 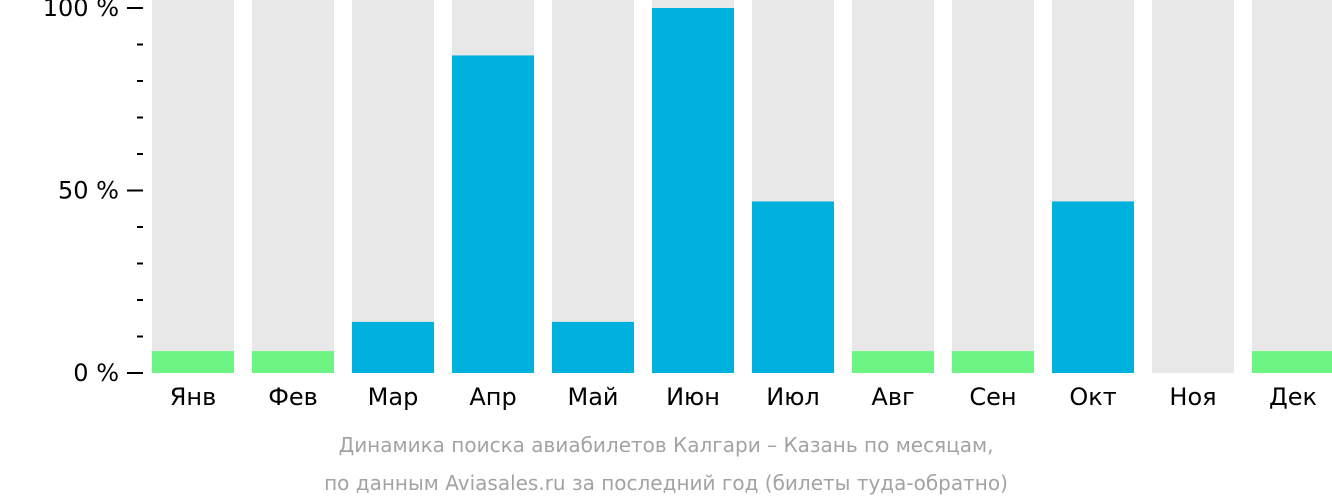 I want to click on y-tick-label-100: 100 %, so click(x=81, y=11).